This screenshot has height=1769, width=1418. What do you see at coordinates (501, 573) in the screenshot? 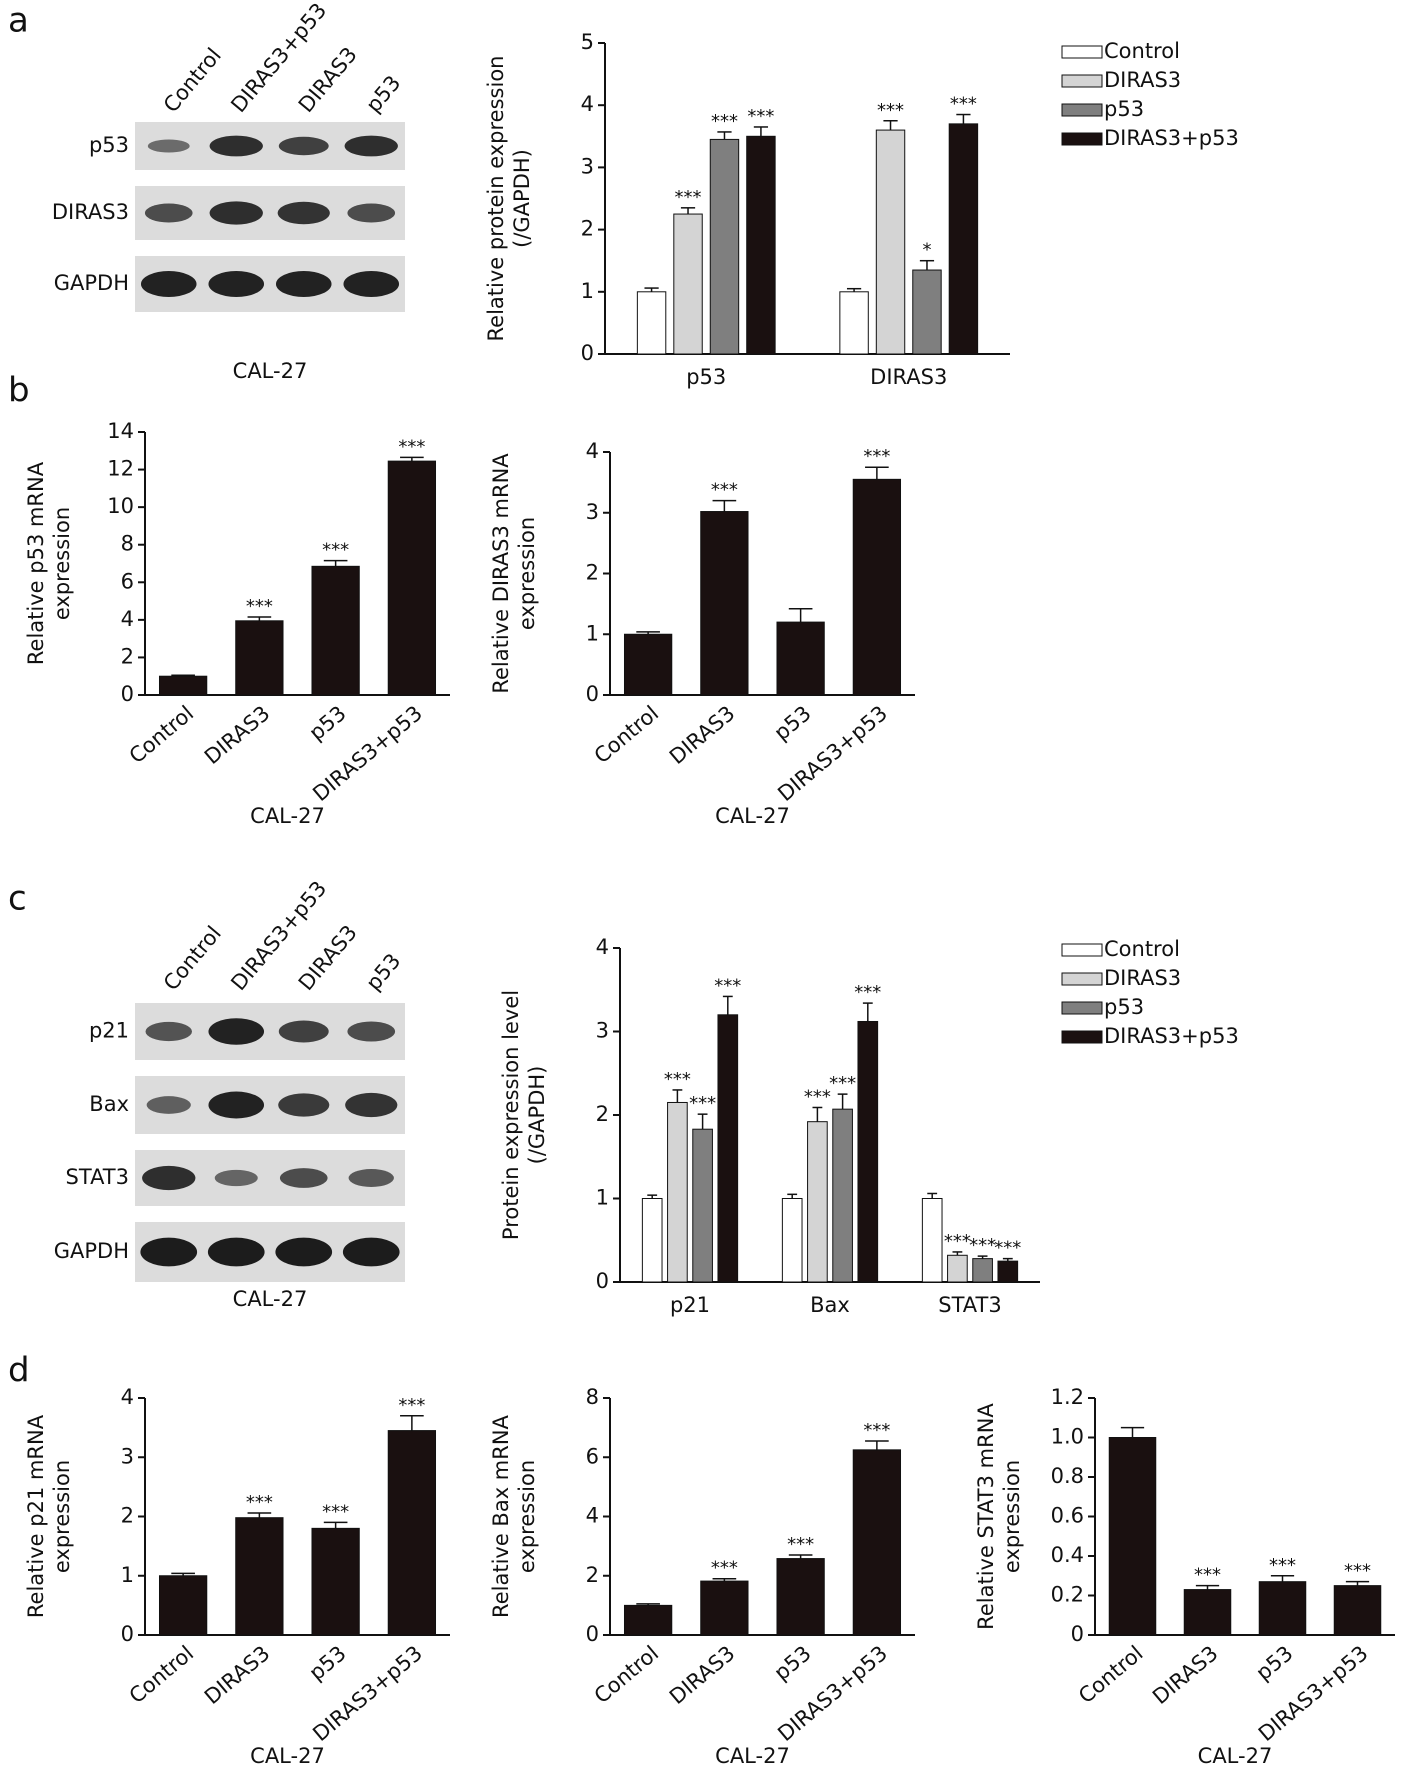
I see `y-axis-label: Relative DIRAS3 mRNA` at bounding box center [501, 573].